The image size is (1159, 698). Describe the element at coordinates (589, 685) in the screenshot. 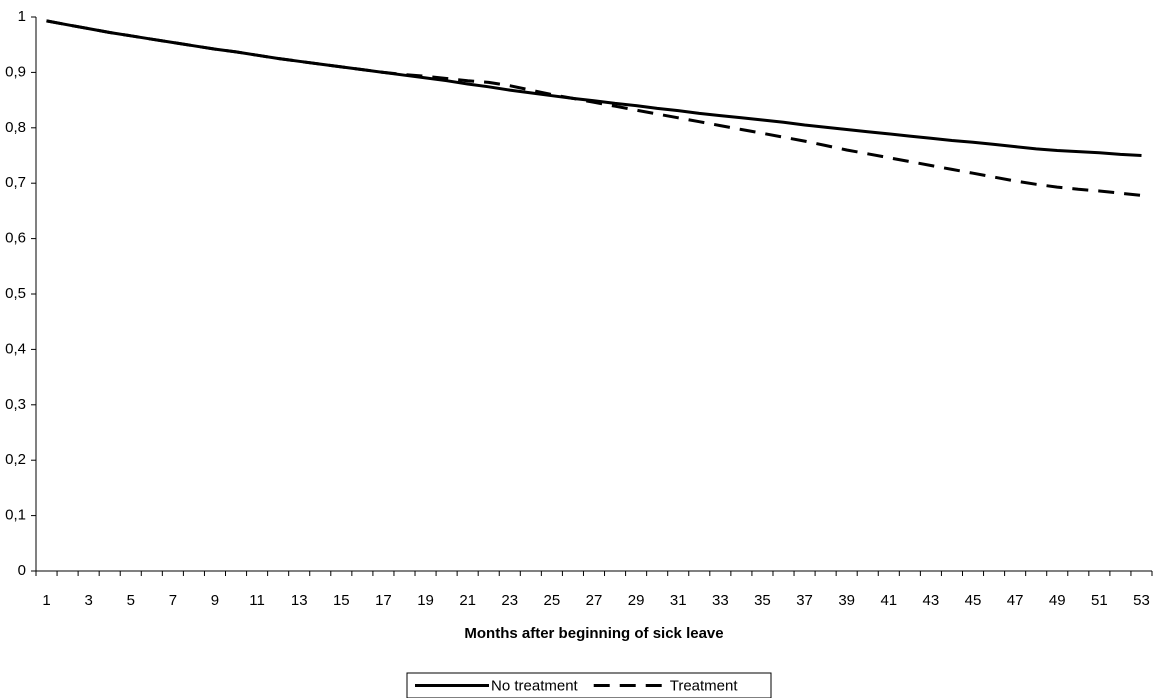

I see `legend-box` at that location.